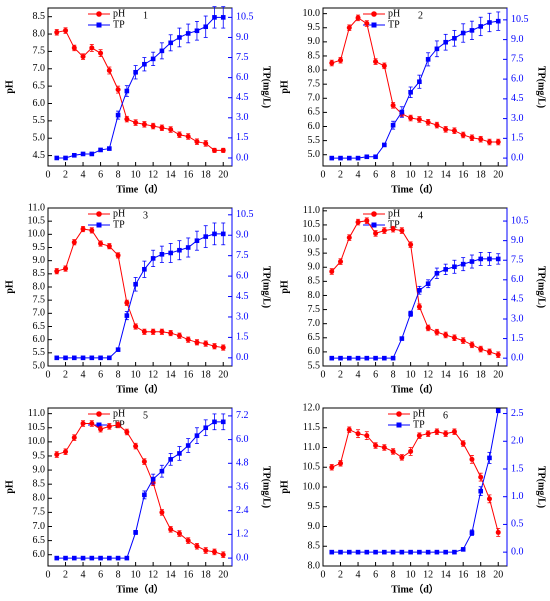 The image size is (550, 601). Describe the element at coordinates (145, 215) in the screenshot. I see `panel-label: 3` at that location.